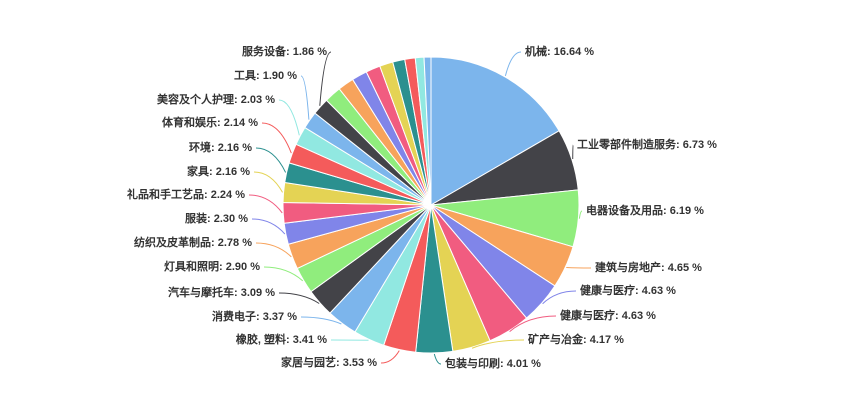  What do you see at coordinates (265, 76) in the screenshot?
I see `slice-label-20: 工具: 1.90 %` at bounding box center [265, 76].